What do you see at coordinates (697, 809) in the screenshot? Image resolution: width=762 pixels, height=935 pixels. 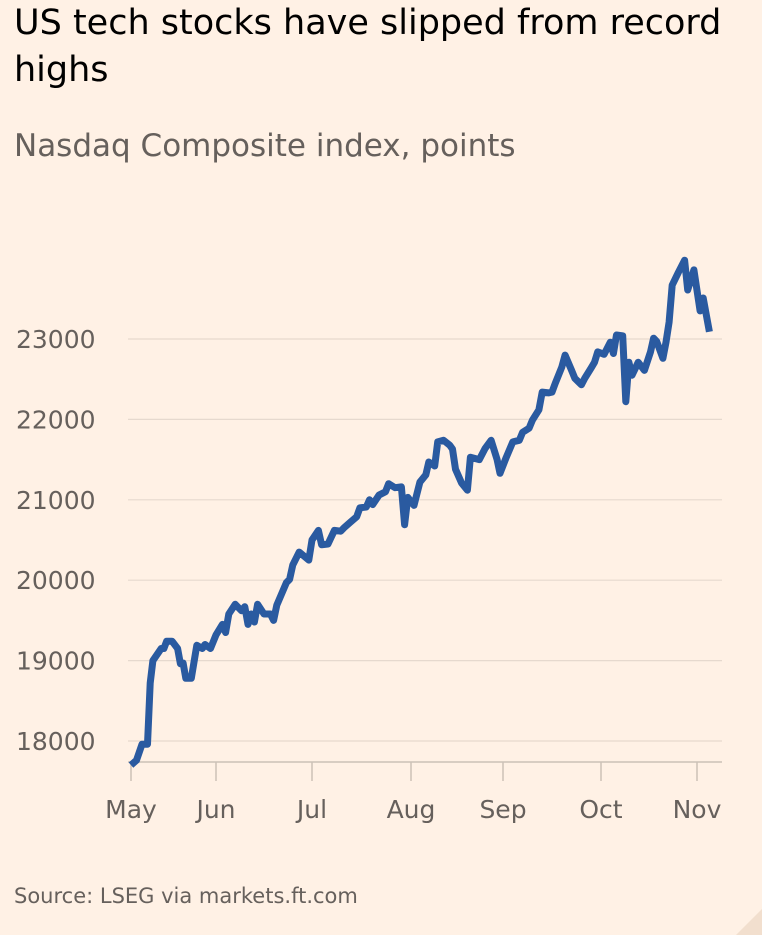 I see `x-tick-label: Nov` at bounding box center [697, 809].